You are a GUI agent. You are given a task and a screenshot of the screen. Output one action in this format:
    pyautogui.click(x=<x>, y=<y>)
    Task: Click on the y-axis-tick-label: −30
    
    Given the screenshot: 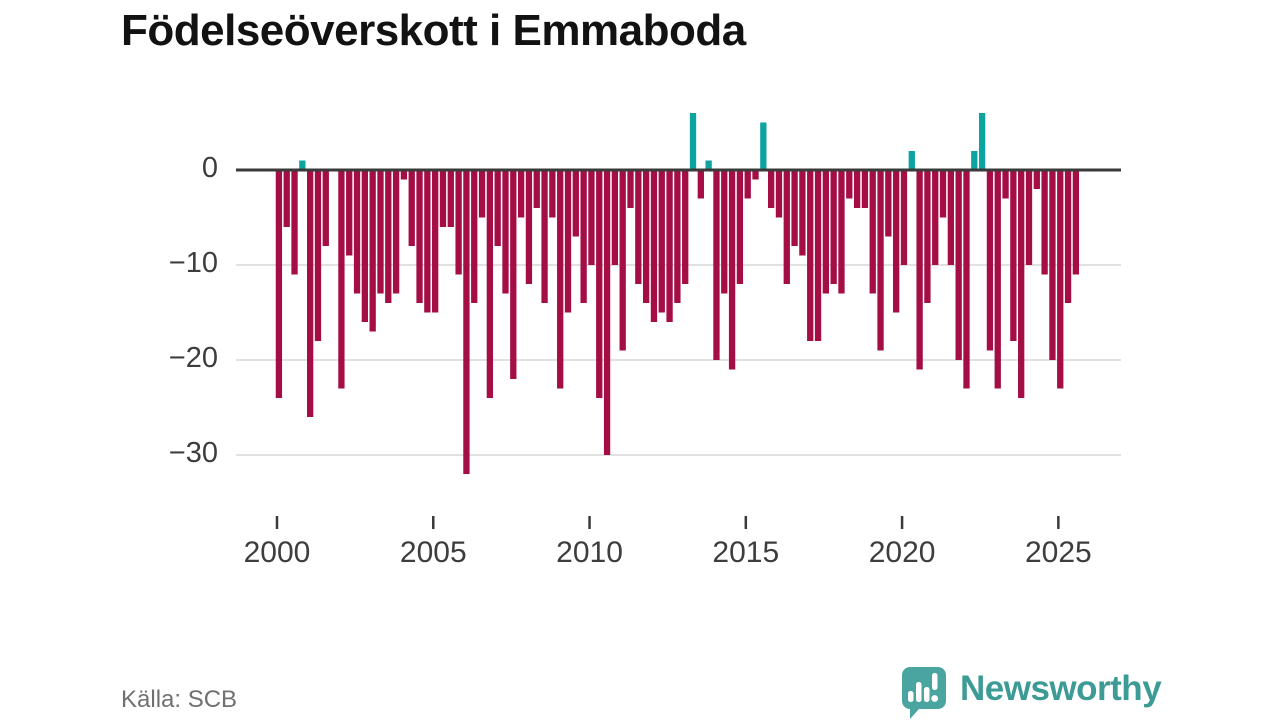 What is the action you would take?
    pyautogui.click(x=193, y=453)
    